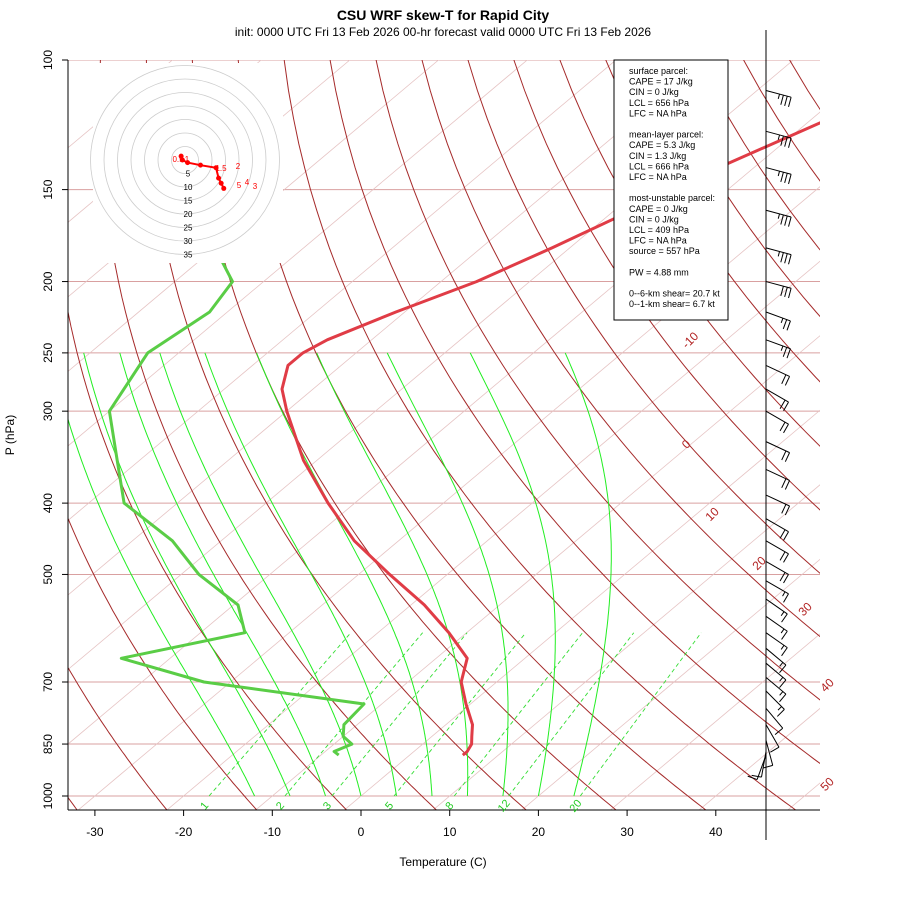 This screenshot has width=900, height=900. I want to click on y-tick-label: 100, so click(48, 60).